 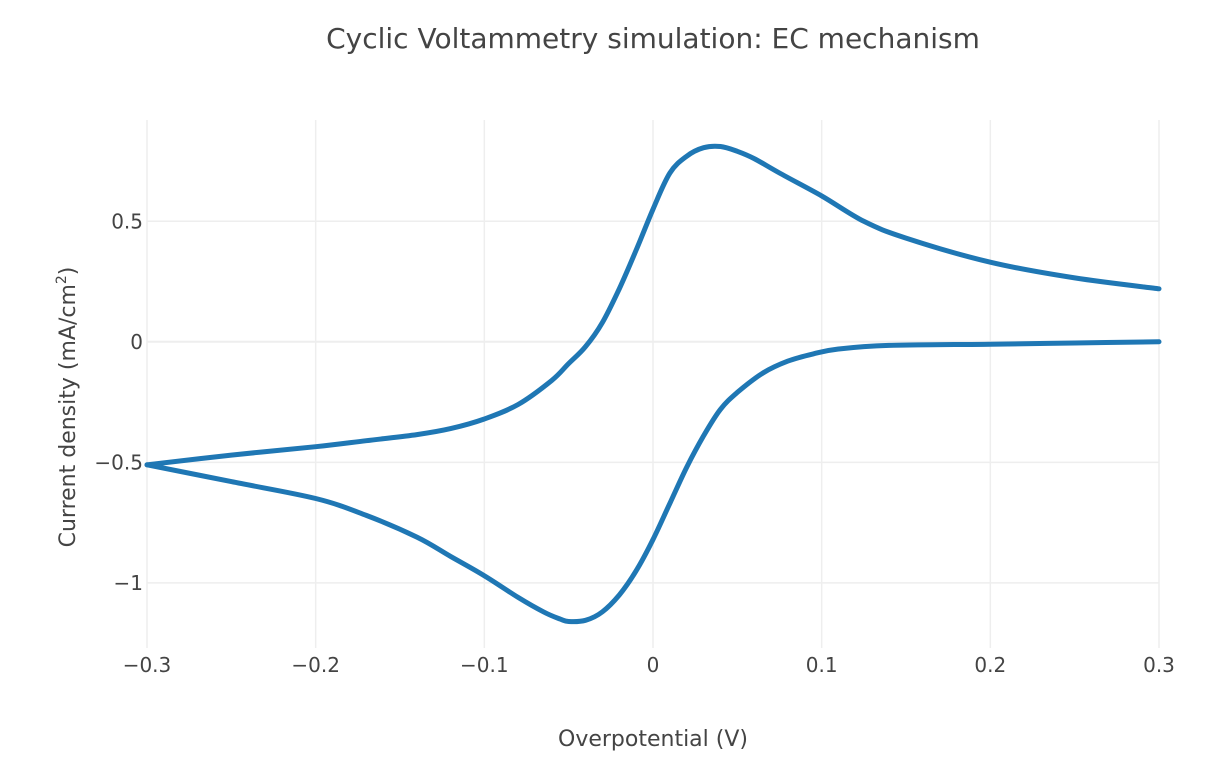 What do you see at coordinates (128, 583) in the screenshot?
I see `y-tick-label-0: −1` at bounding box center [128, 583].